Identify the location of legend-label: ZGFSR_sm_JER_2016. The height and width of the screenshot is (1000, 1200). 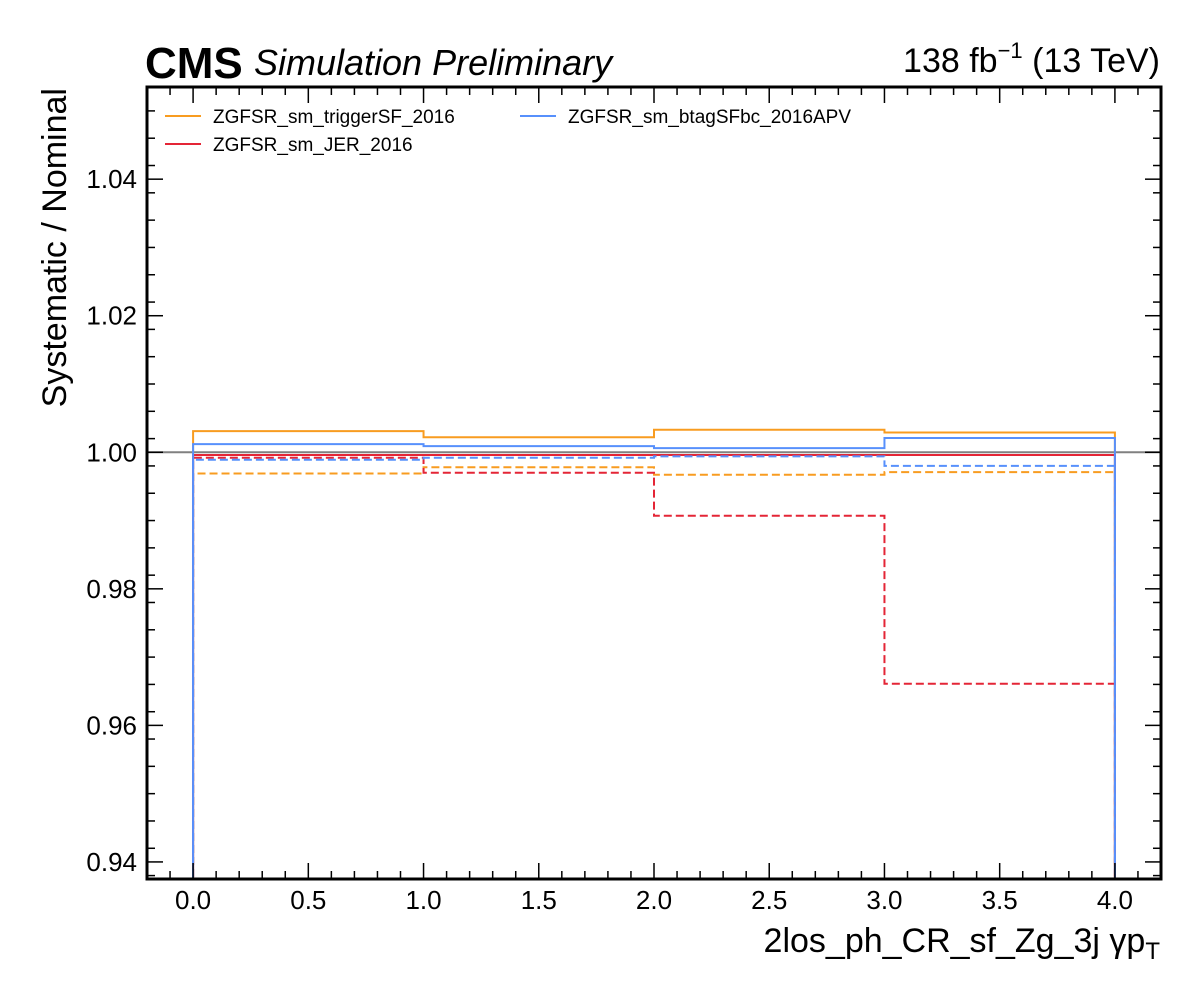
(313, 145).